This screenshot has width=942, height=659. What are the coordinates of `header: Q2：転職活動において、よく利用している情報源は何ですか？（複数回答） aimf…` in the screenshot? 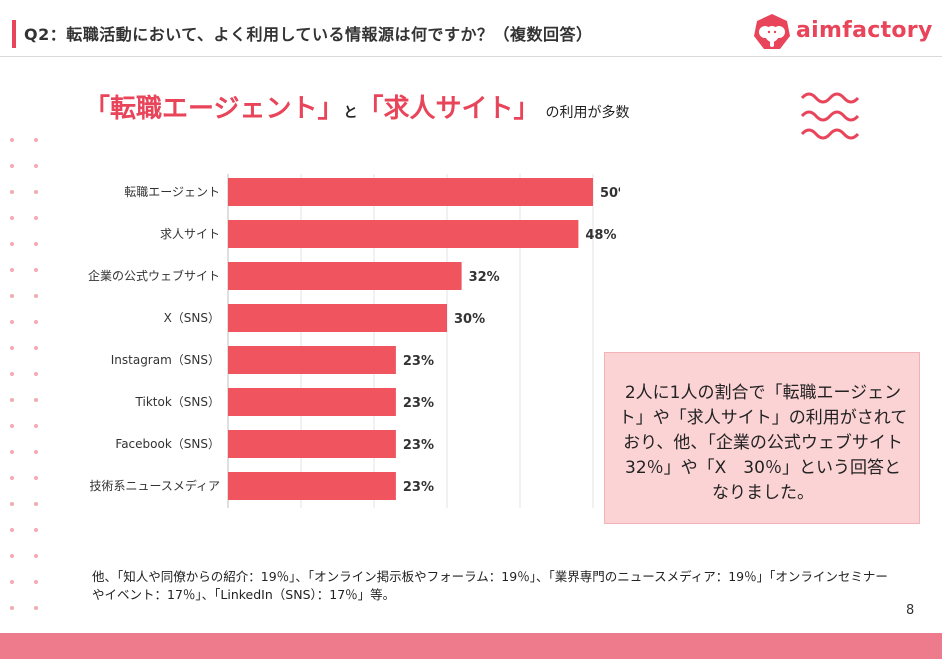 It's located at (471, 35).